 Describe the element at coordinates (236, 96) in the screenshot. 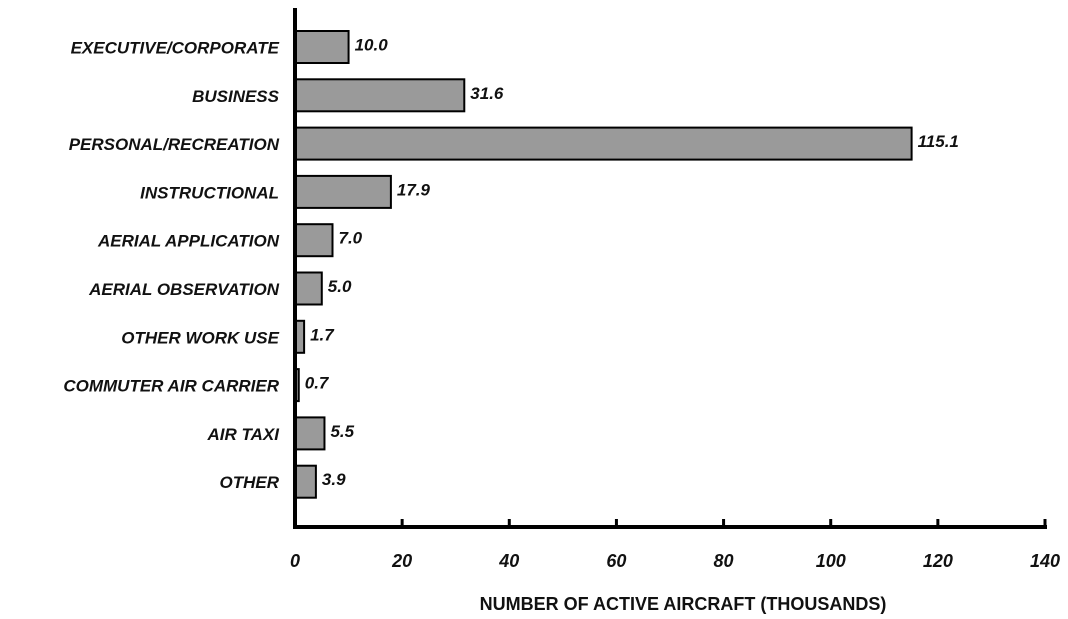

I see `y-tick-label: BUSINESS` at that location.